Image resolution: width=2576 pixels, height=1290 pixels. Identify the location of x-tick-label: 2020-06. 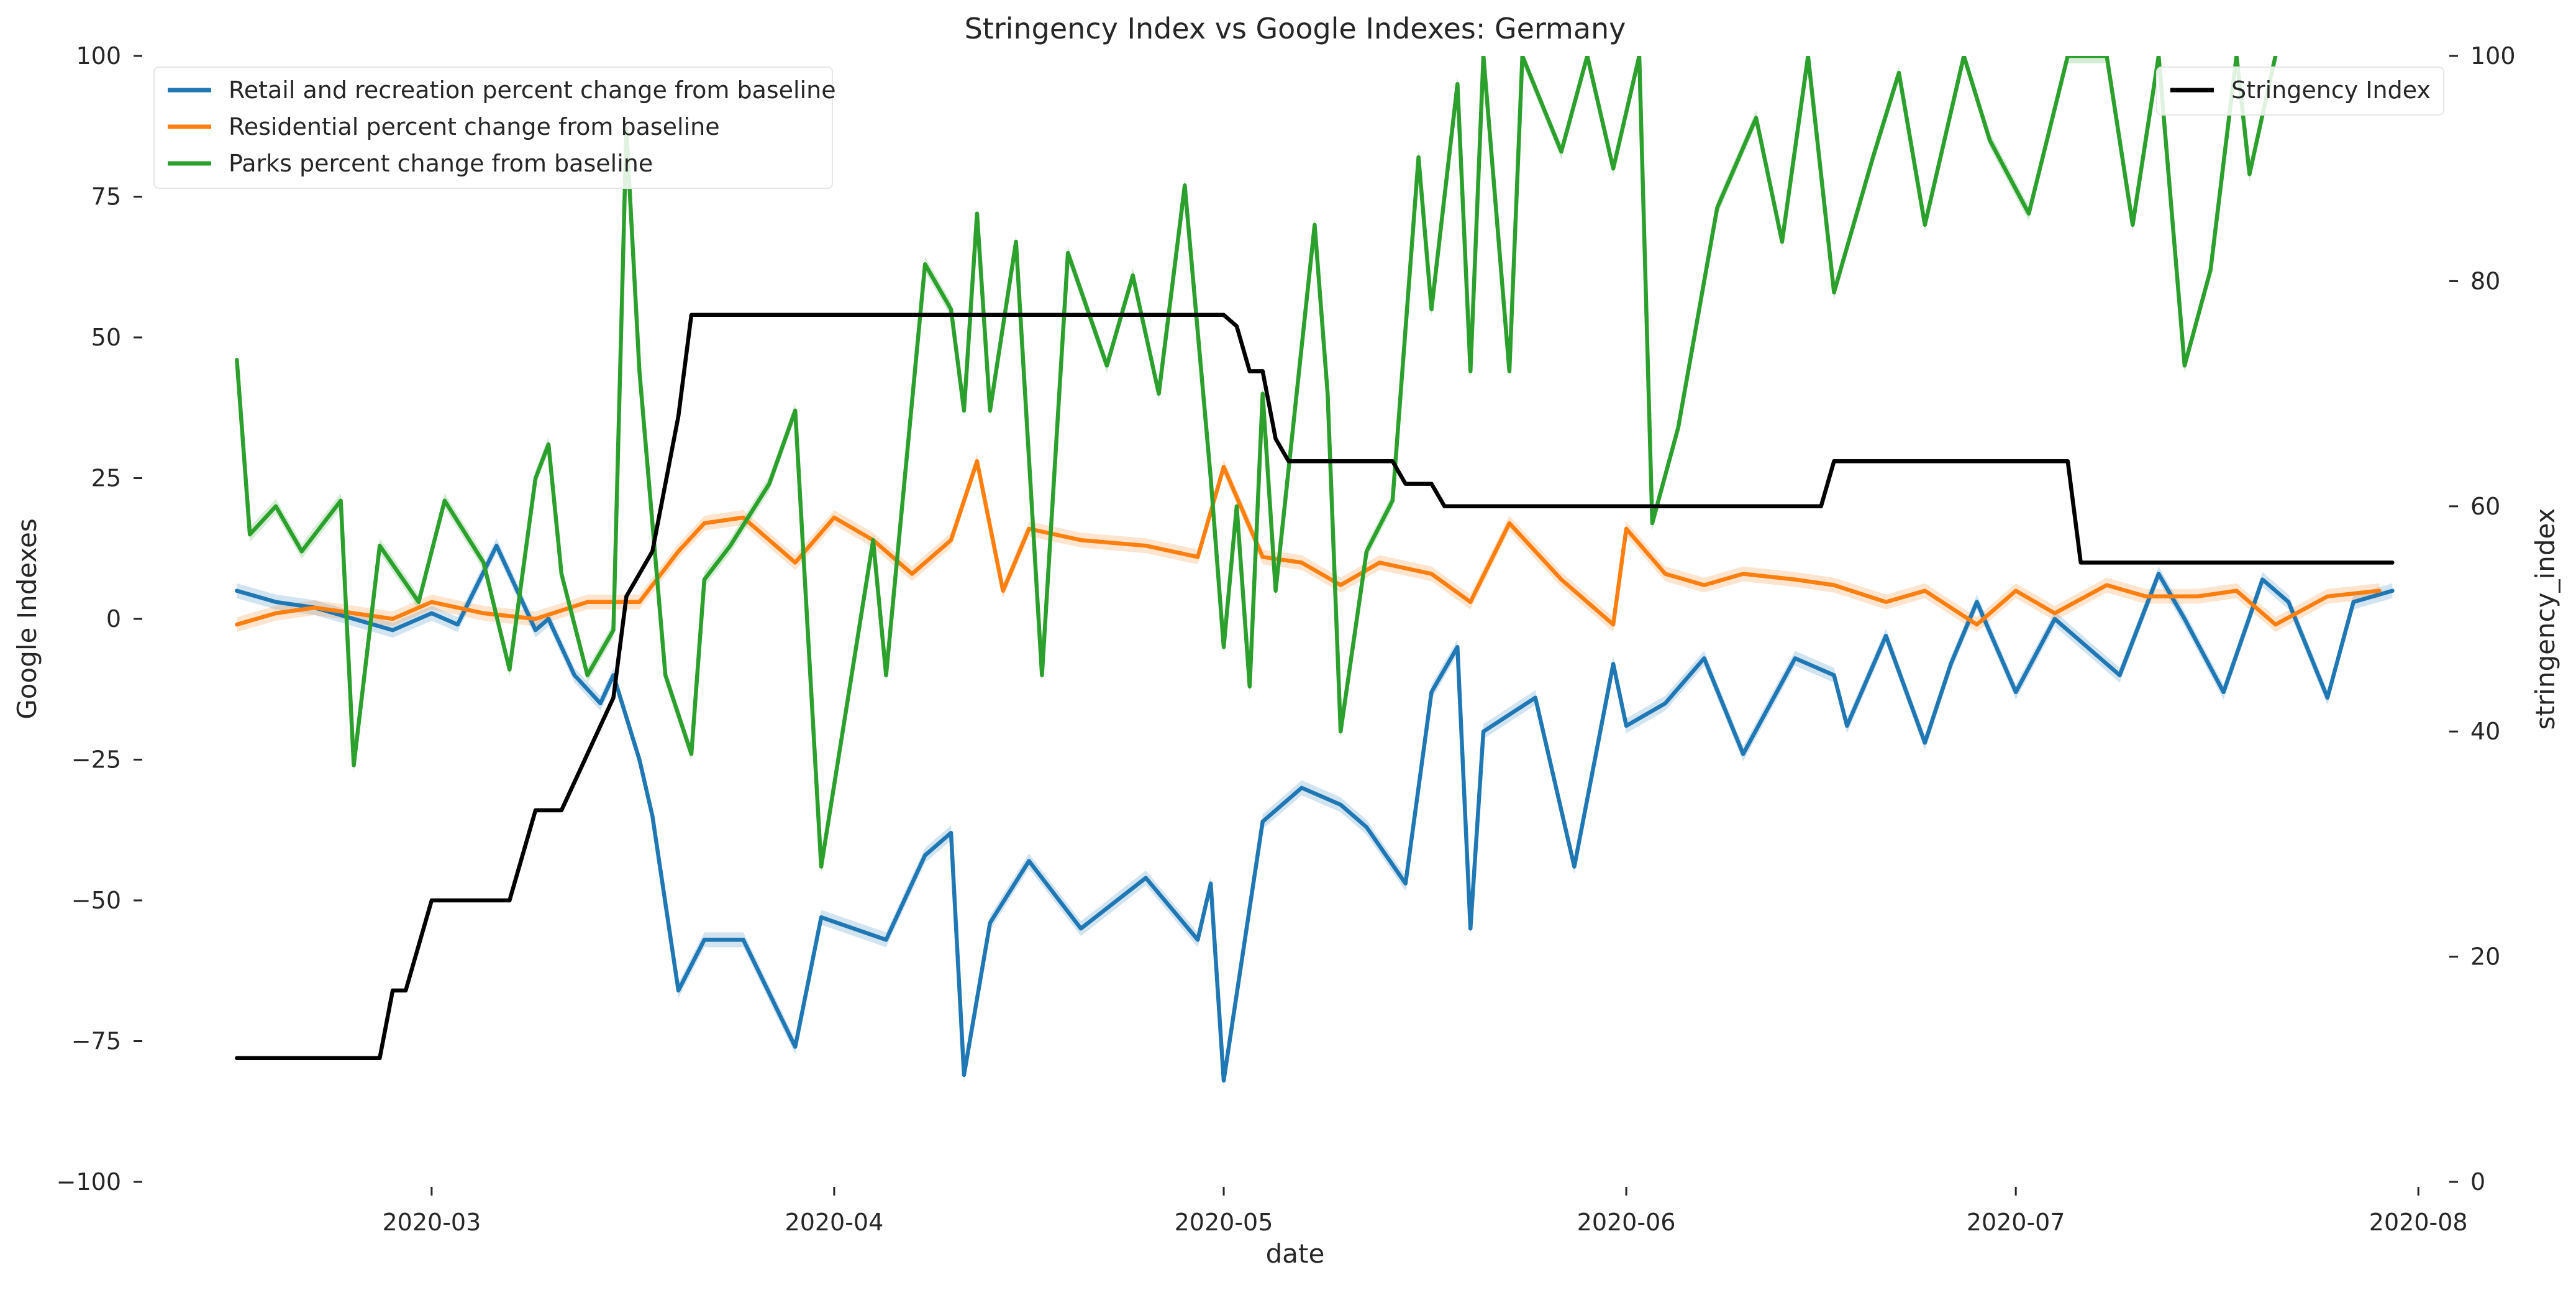
(1626, 1222).